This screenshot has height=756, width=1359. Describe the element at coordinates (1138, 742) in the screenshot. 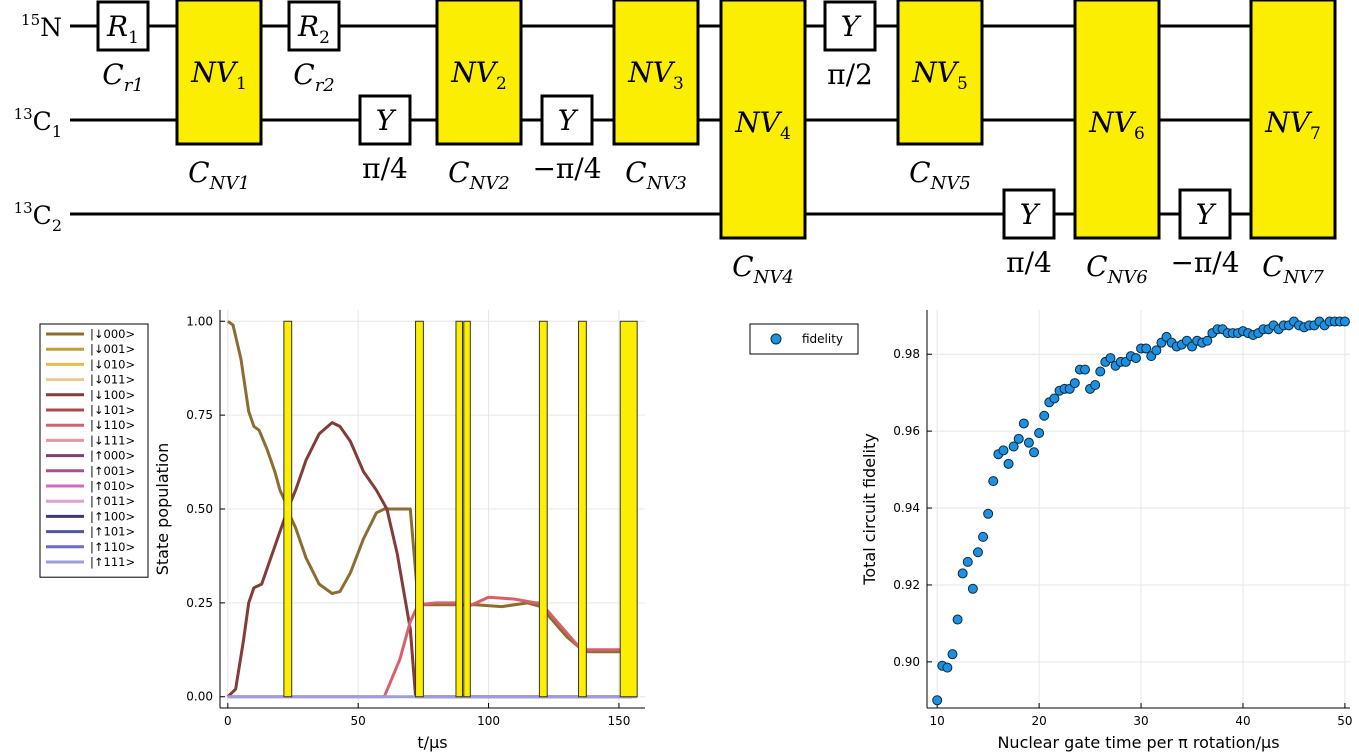

I see `x-axis-label: Nuclear gate time per π rotation/μs` at that location.